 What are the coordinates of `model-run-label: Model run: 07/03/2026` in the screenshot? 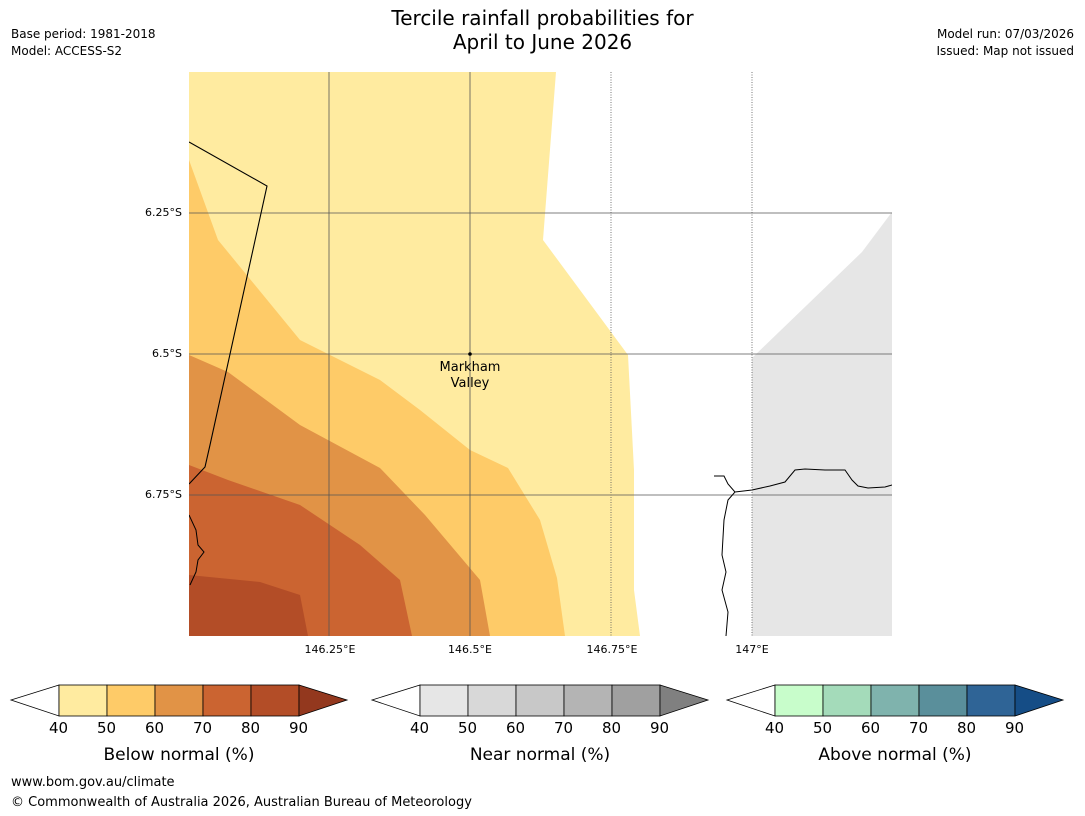 It's located at (1005, 34).